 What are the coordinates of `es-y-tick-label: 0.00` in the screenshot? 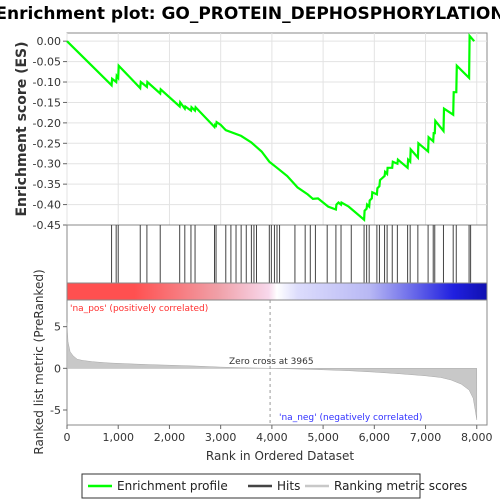 It's located at (49, 41).